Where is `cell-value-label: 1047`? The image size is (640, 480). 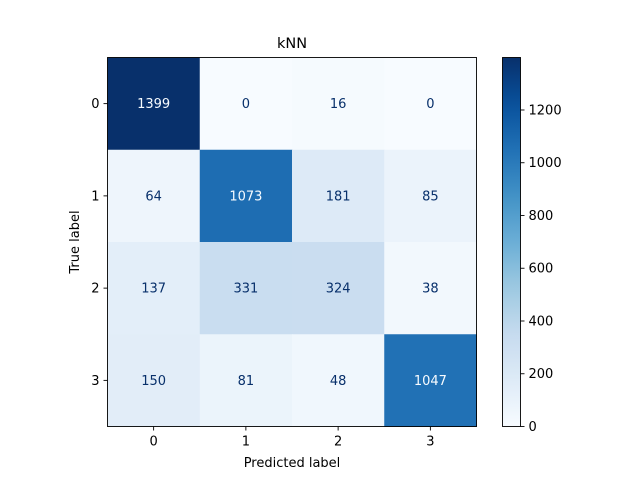
cell-value-label: 1047 is located at coordinates (430, 381).